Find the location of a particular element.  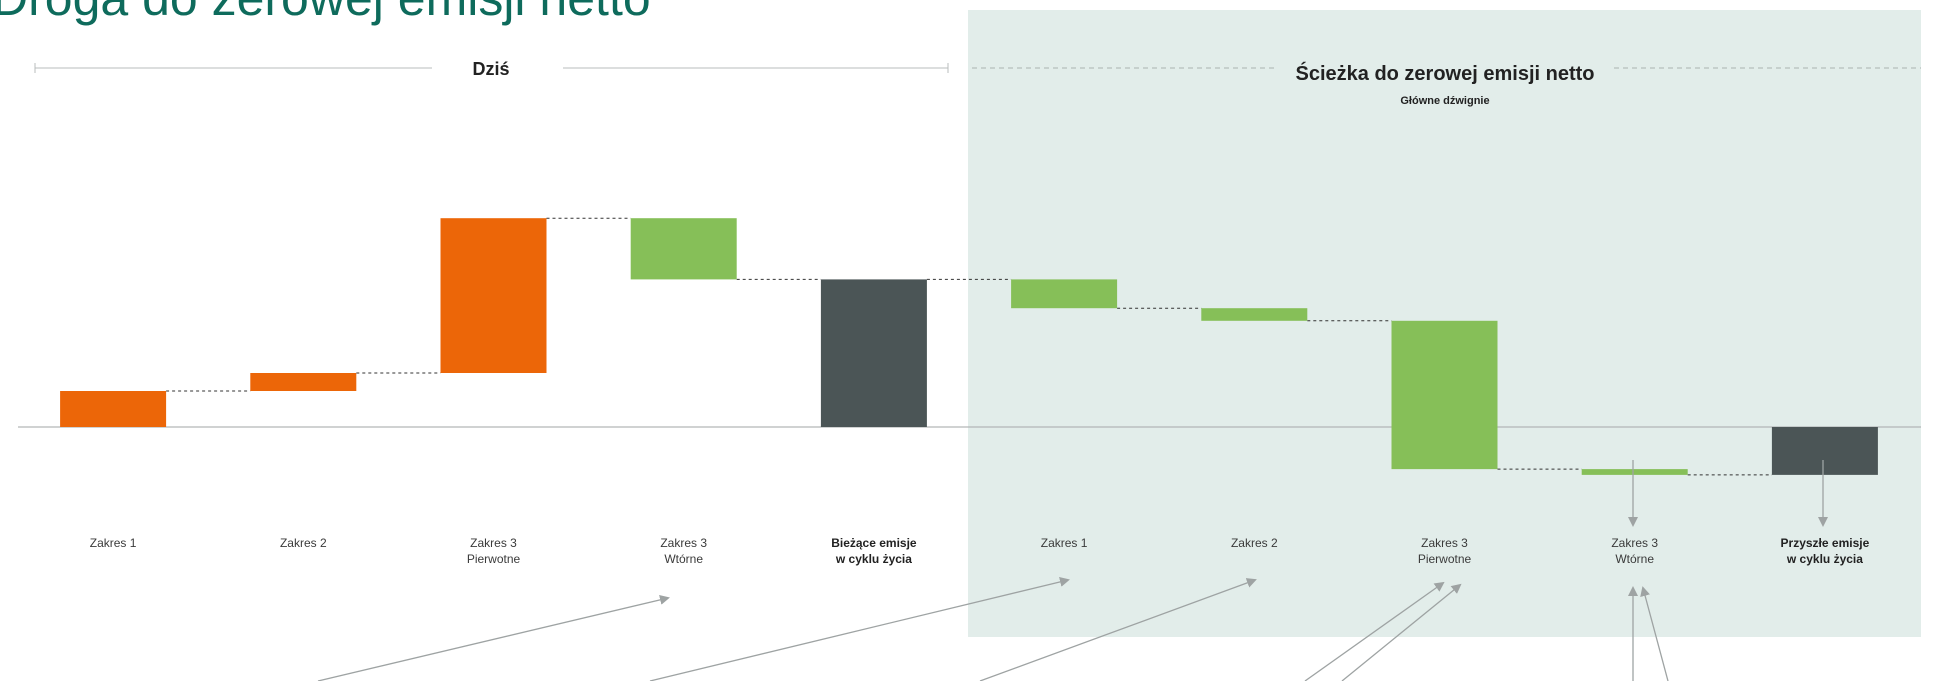

today-section-label: Dziś is located at coordinates (490, 69).